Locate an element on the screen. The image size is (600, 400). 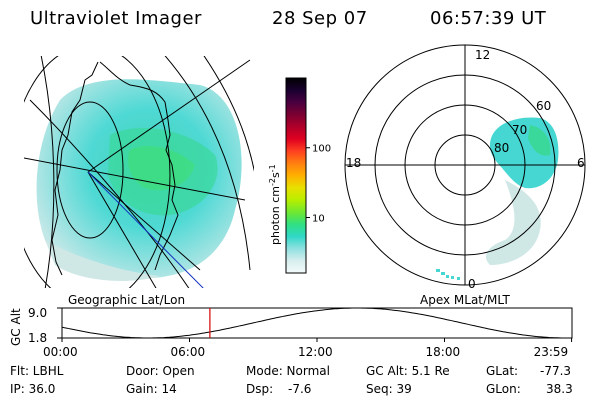
alt-ymax-label: 9.0 is located at coordinates (37, 313).